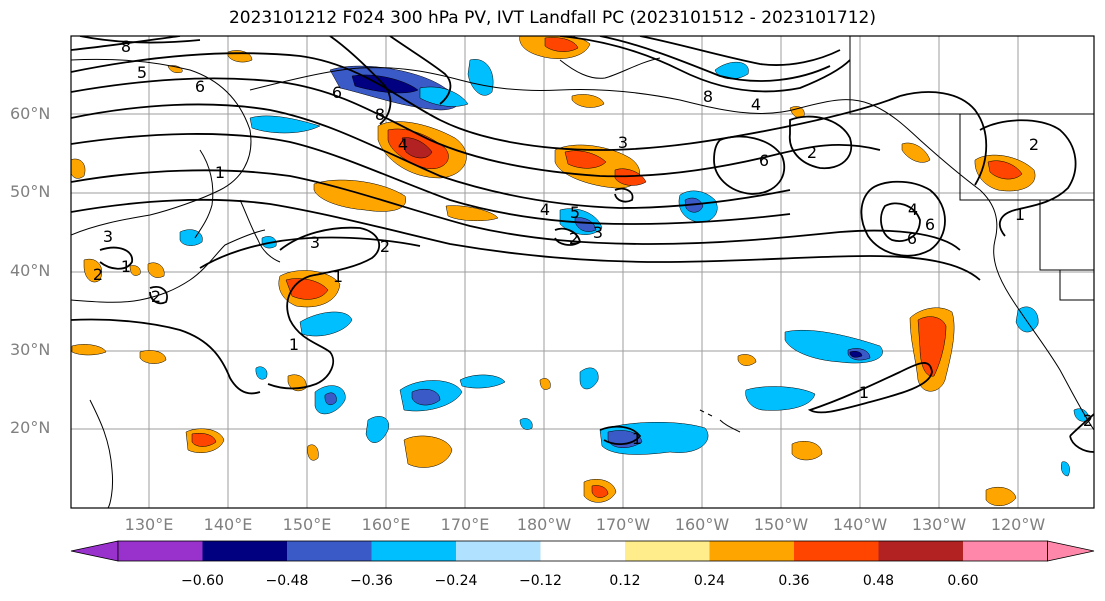 This screenshot has width=1105, height=601. Describe the element at coordinates (465, 524) in the screenshot. I see `lon-label-170e: 170°E` at that location.